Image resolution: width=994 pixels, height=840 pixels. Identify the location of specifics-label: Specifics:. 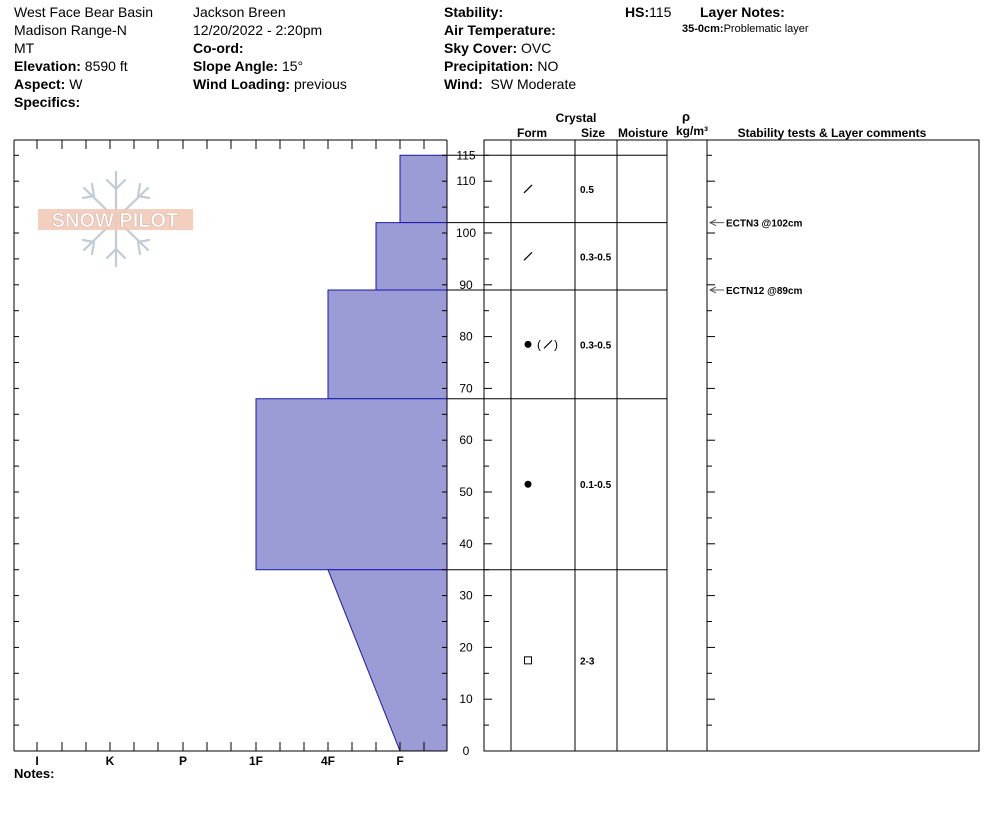
(47, 102).